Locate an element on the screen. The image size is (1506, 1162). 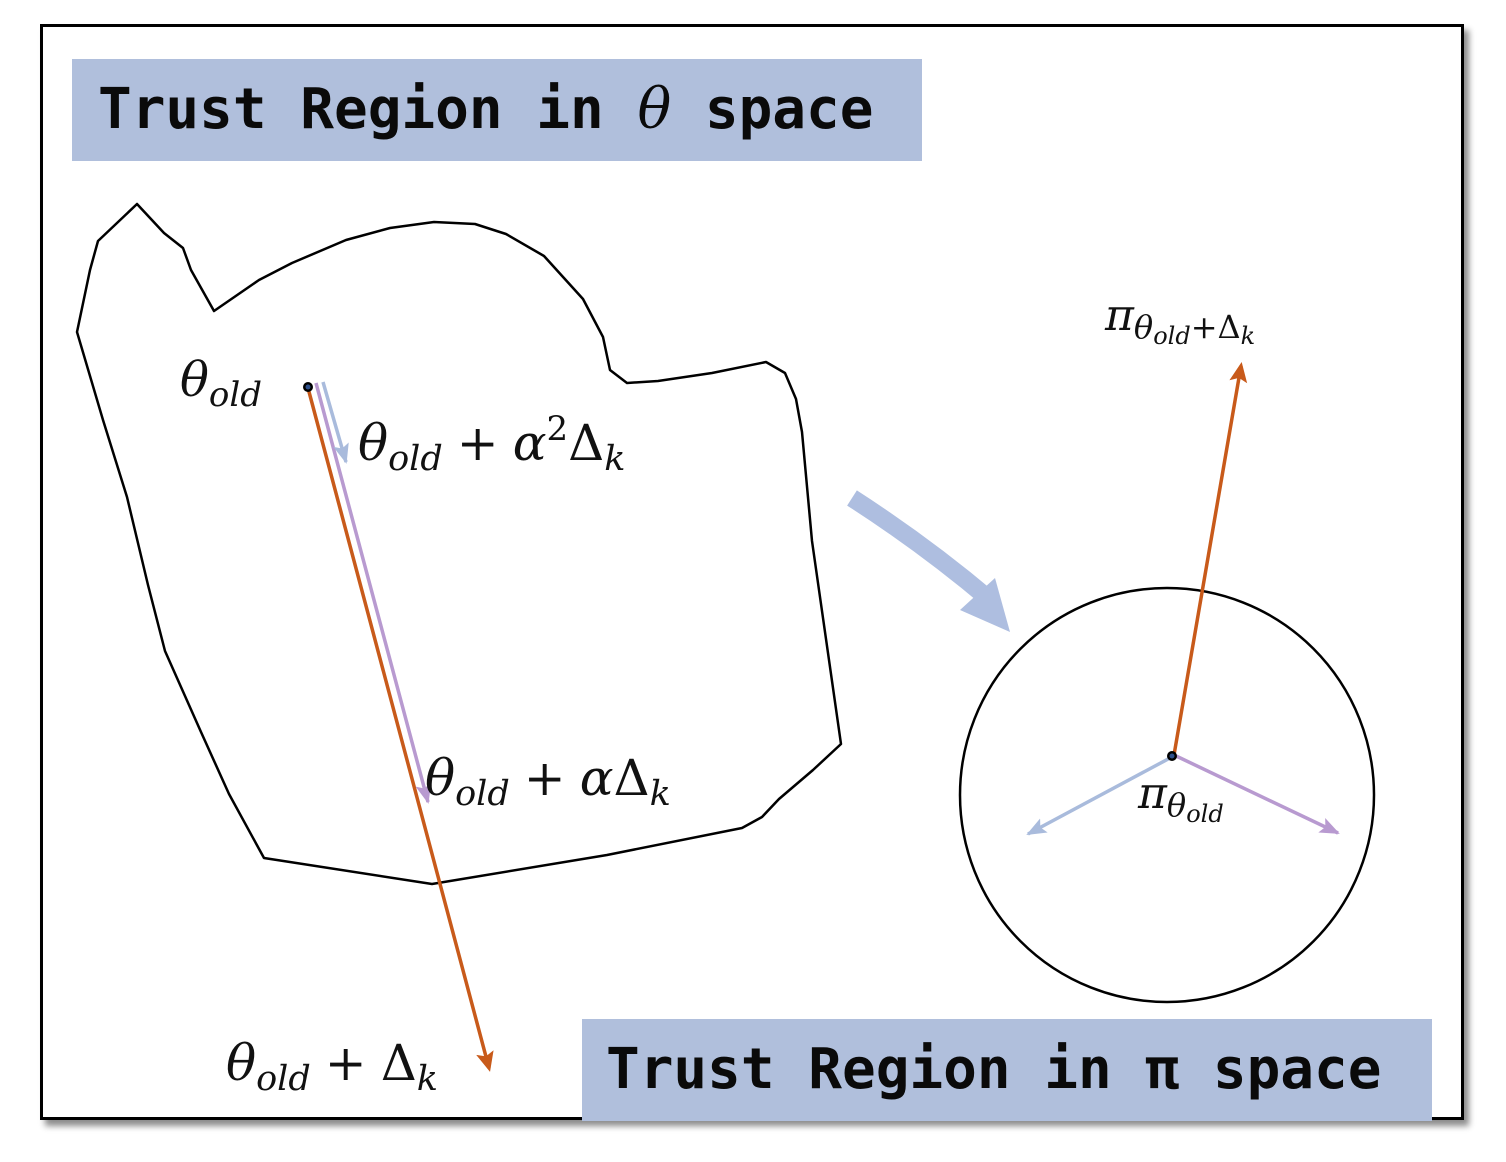
pi-trust-region-circle is located at coordinates (1167, 795).